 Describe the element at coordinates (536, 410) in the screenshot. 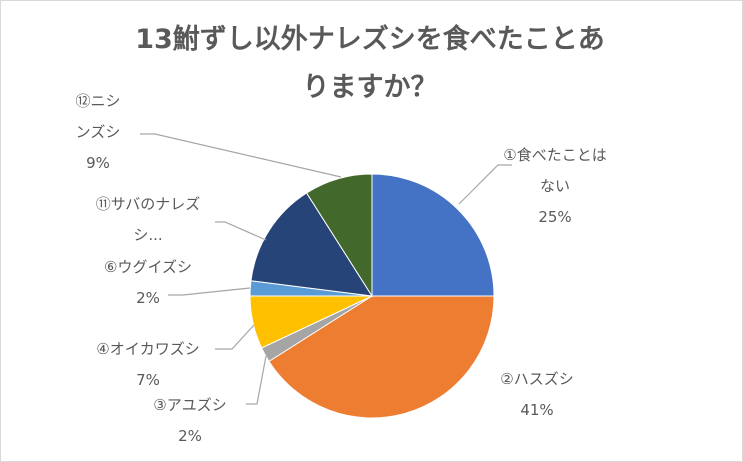

I see `slice-value-label: 41%` at that location.